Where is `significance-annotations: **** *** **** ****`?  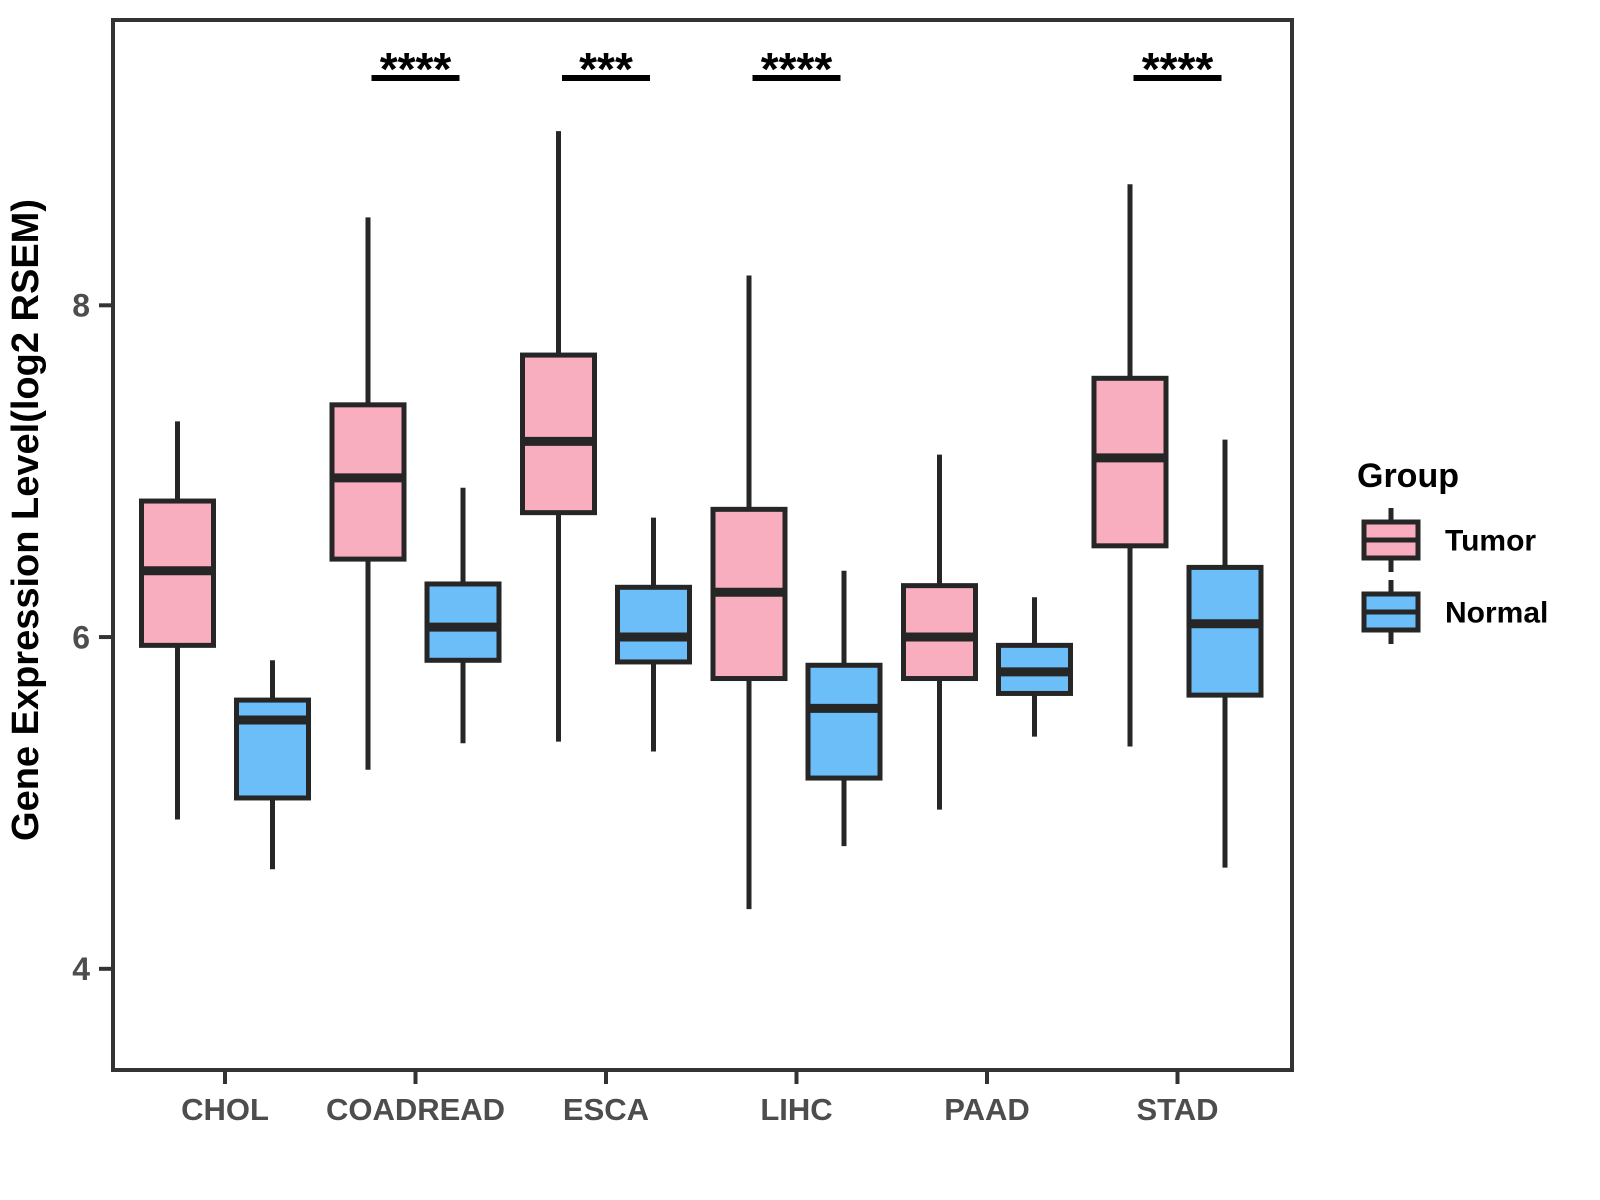
significance-annotations: **** *** **** **** is located at coordinates (796, 69).